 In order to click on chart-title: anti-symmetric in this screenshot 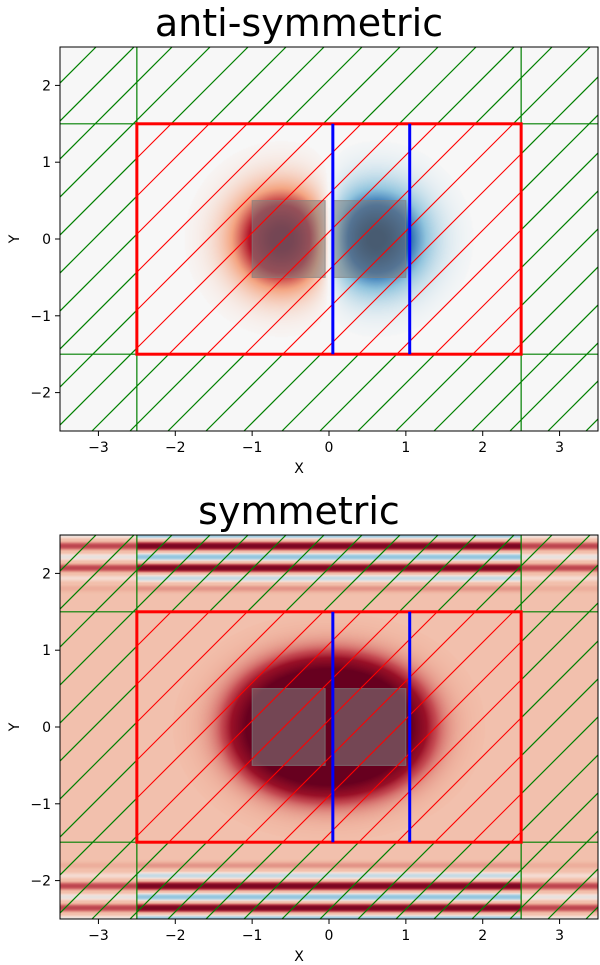, I will do `click(299, 23)`.